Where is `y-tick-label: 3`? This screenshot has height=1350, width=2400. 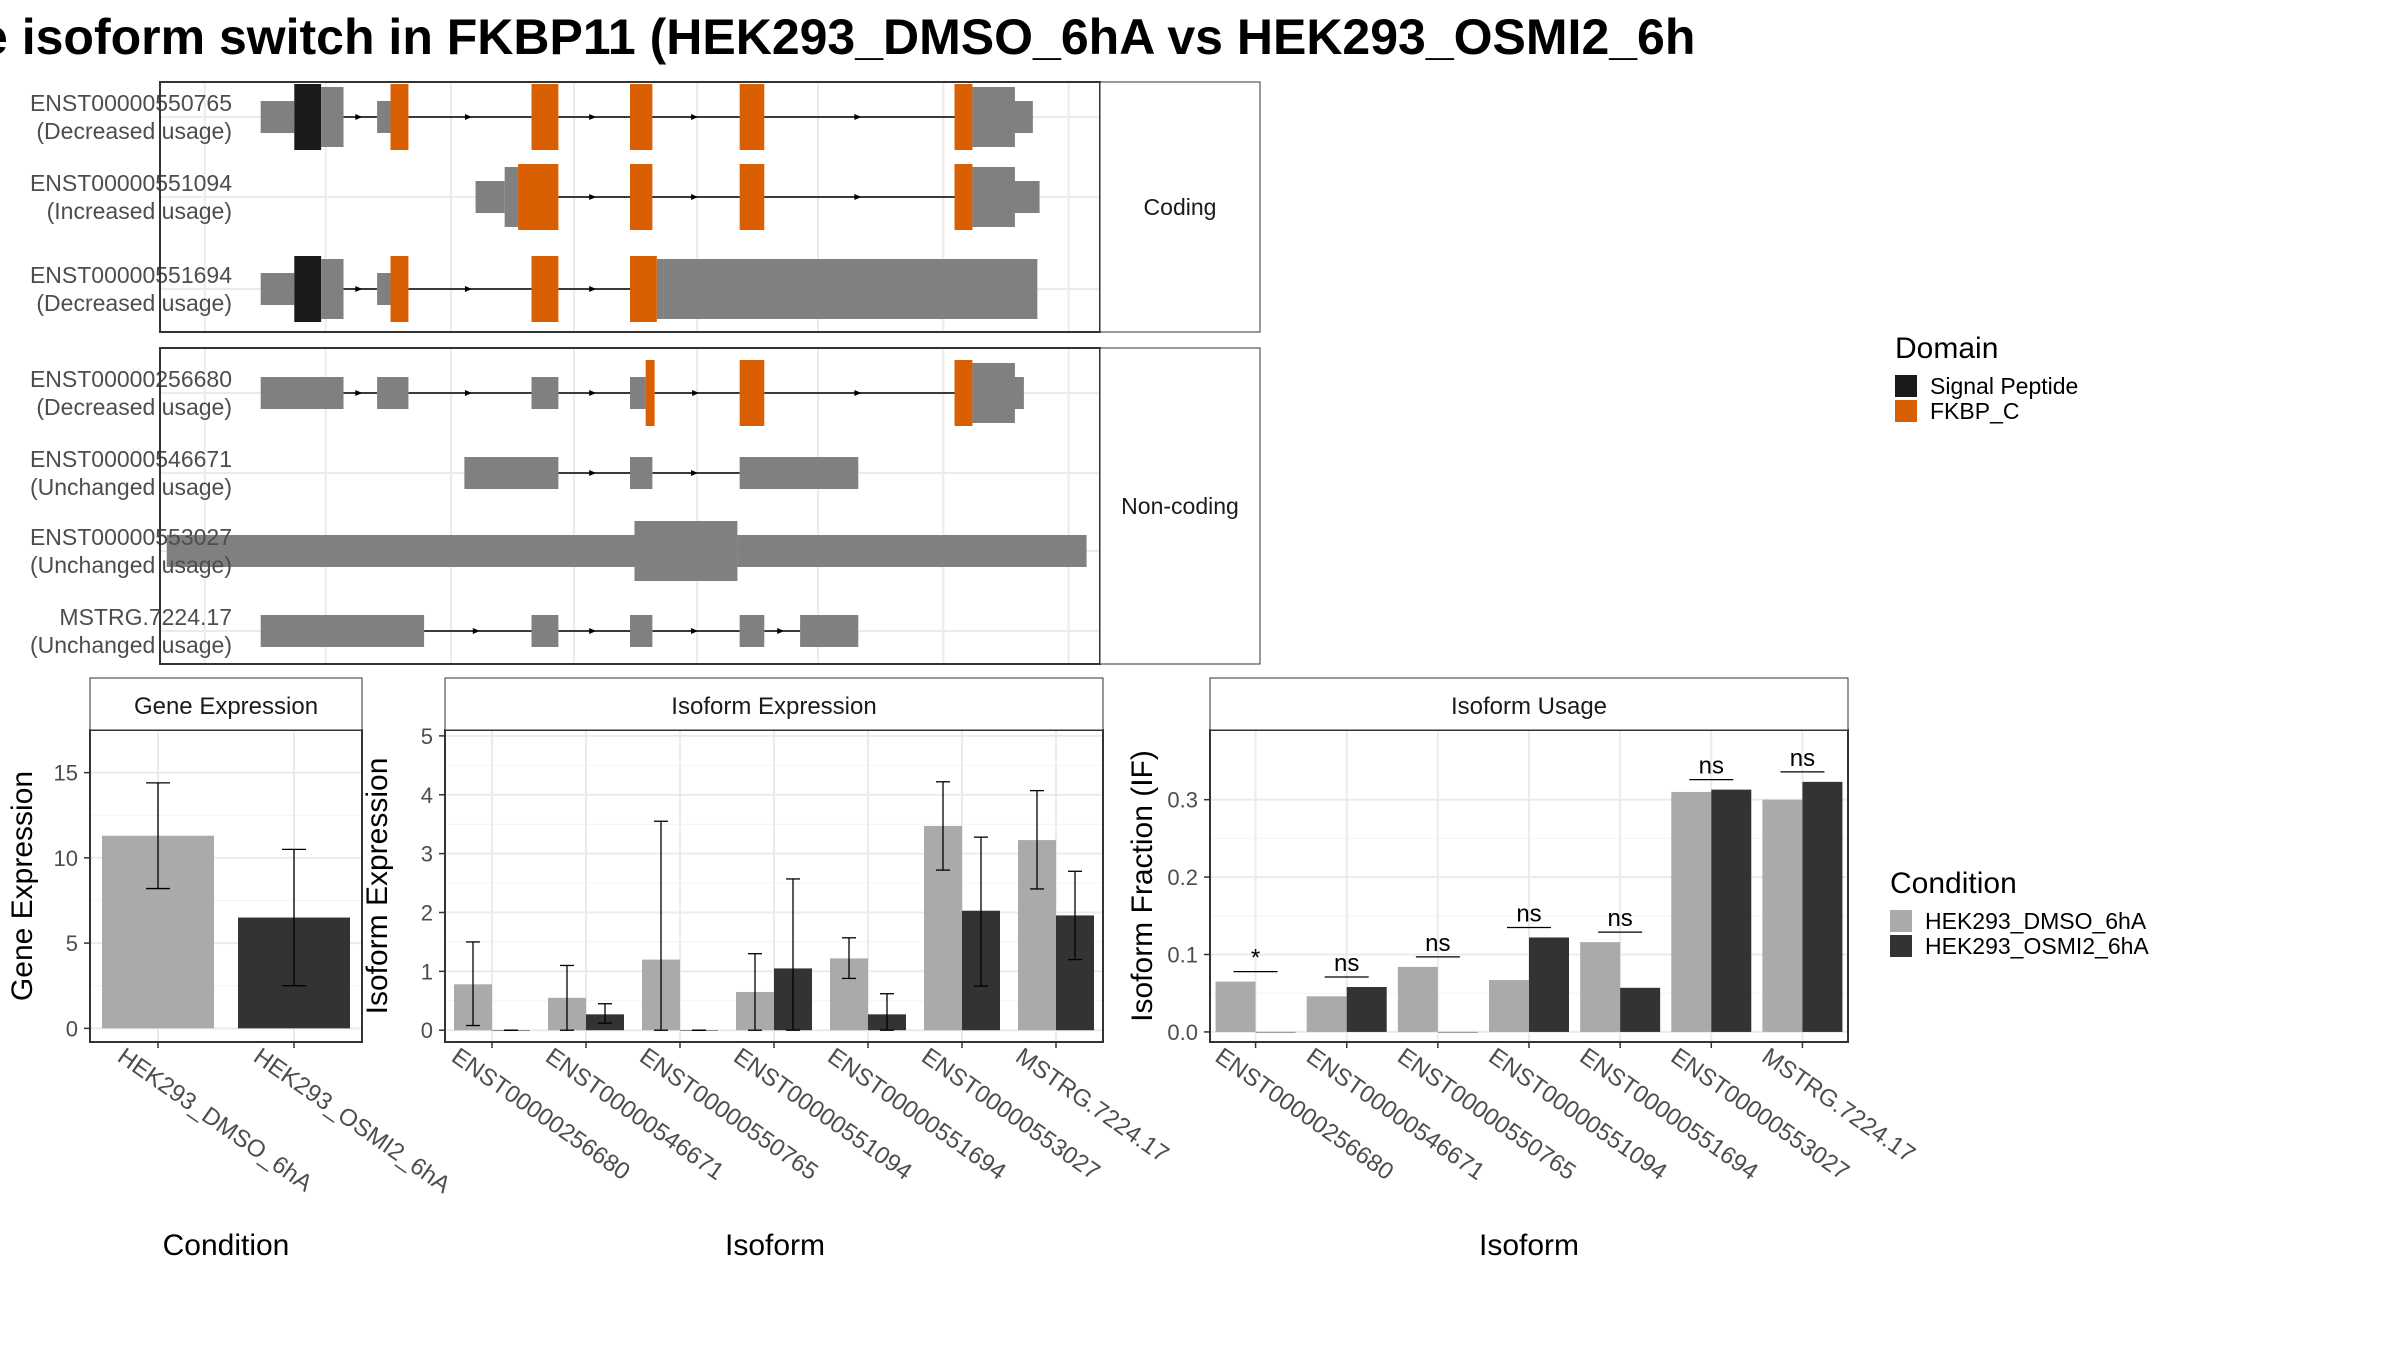 y-tick-label: 3 is located at coordinates (427, 854).